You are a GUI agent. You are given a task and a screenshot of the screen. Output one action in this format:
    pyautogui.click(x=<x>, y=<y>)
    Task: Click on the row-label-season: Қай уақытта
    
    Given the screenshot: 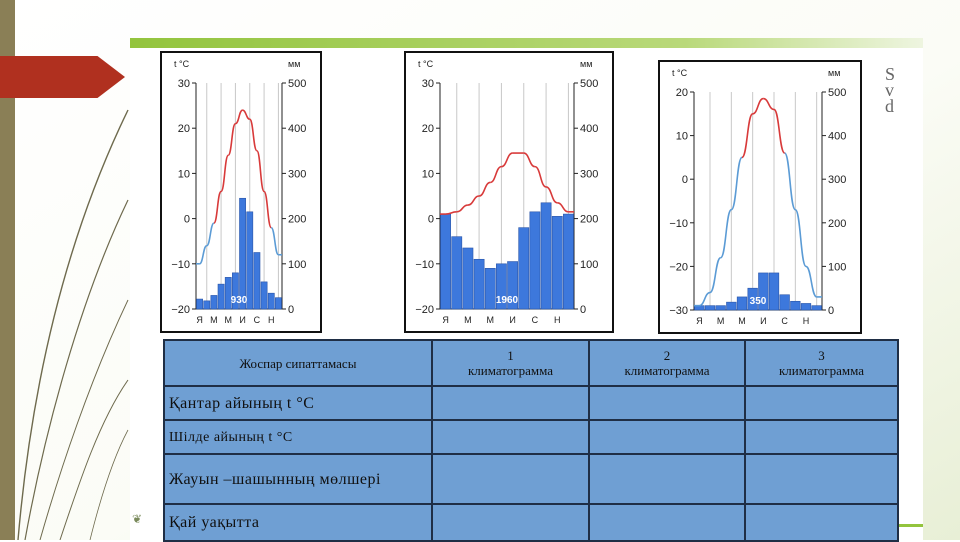 What is the action you would take?
    pyautogui.click(x=298, y=522)
    